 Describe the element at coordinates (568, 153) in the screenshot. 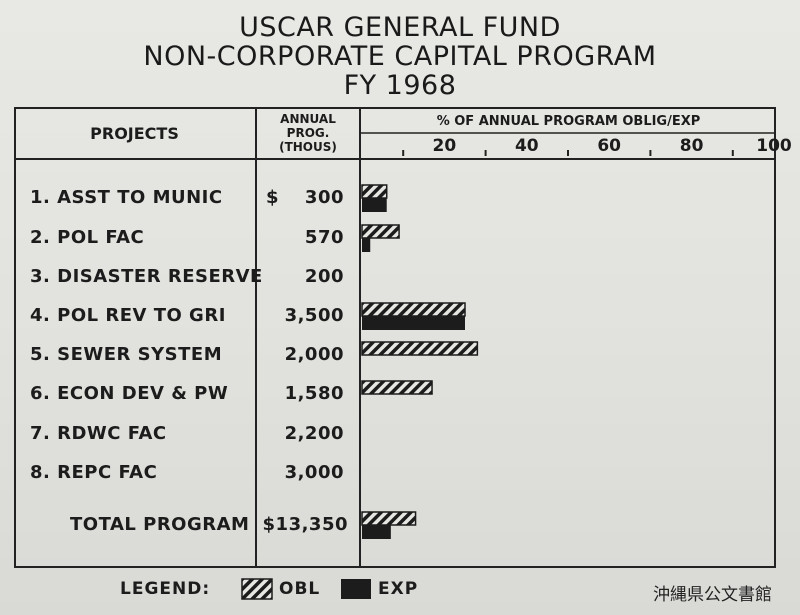

I see `x-axis-ticks` at that location.